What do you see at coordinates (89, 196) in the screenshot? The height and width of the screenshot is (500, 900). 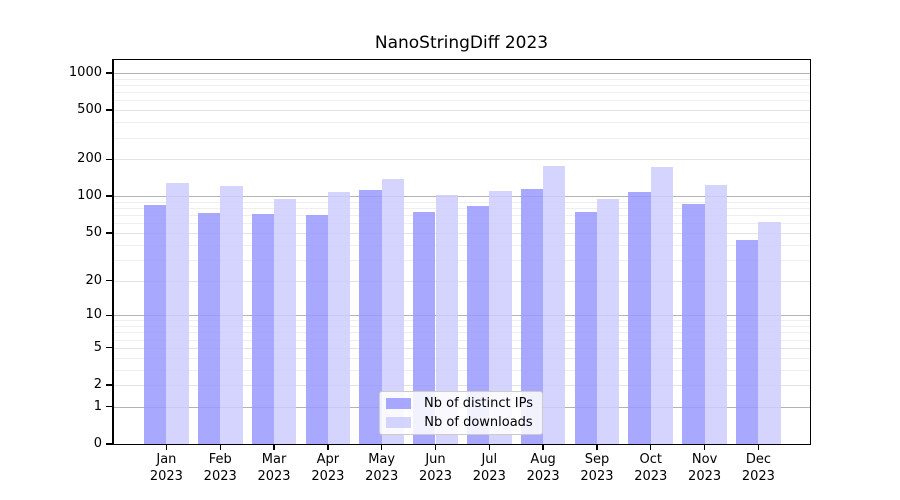 I see `y-tick-label-100: 100` at bounding box center [89, 196].